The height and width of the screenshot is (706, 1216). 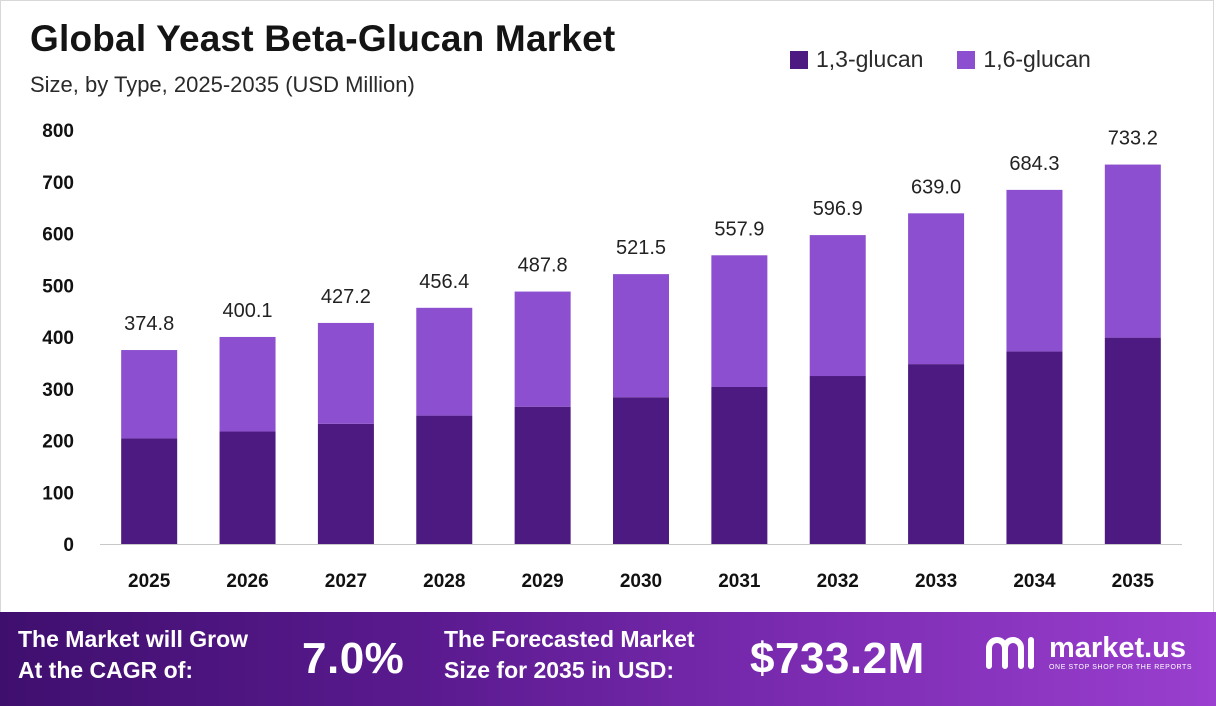 I want to click on x-tick-label: 2028, so click(x=444, y=581).